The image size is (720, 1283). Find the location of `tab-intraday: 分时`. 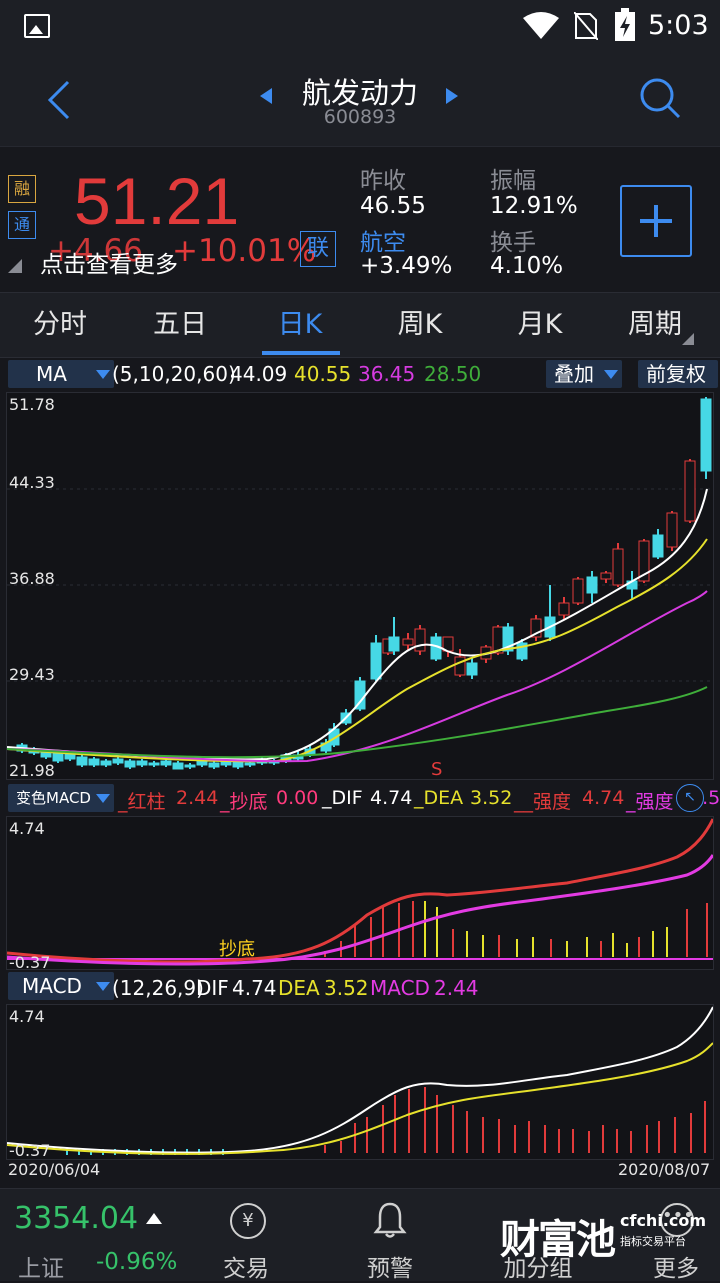

tab-intraday: 分时 is located at coordinates (60, 324).